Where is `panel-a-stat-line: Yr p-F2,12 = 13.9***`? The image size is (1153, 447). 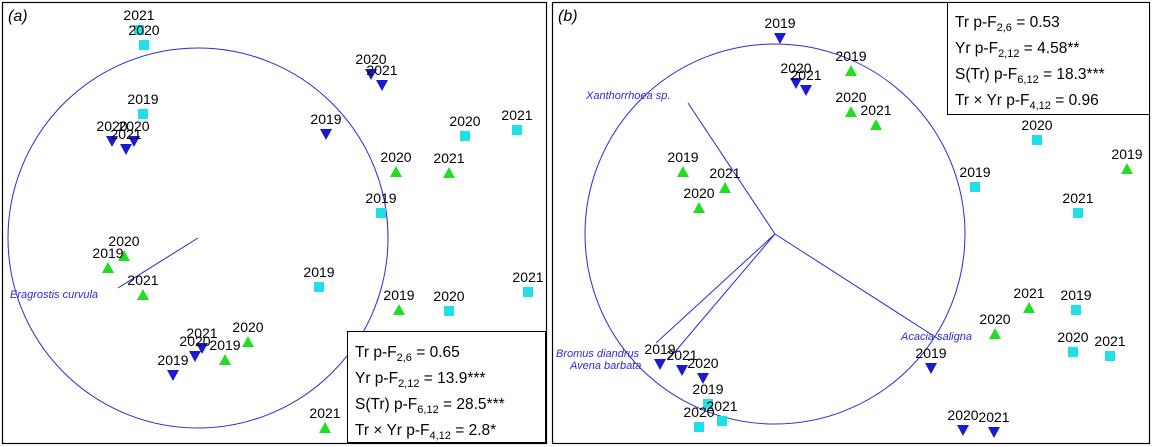
panel-a-stat-line: Yr p-F2,12 = 13.9*** is located at coordinates (420, 380).